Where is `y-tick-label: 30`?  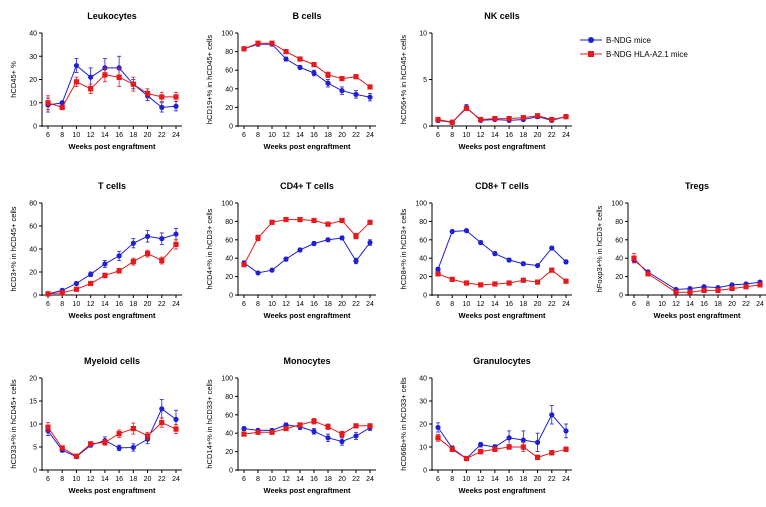 y-tick-label: 30 is located at coordinates (33, 57).